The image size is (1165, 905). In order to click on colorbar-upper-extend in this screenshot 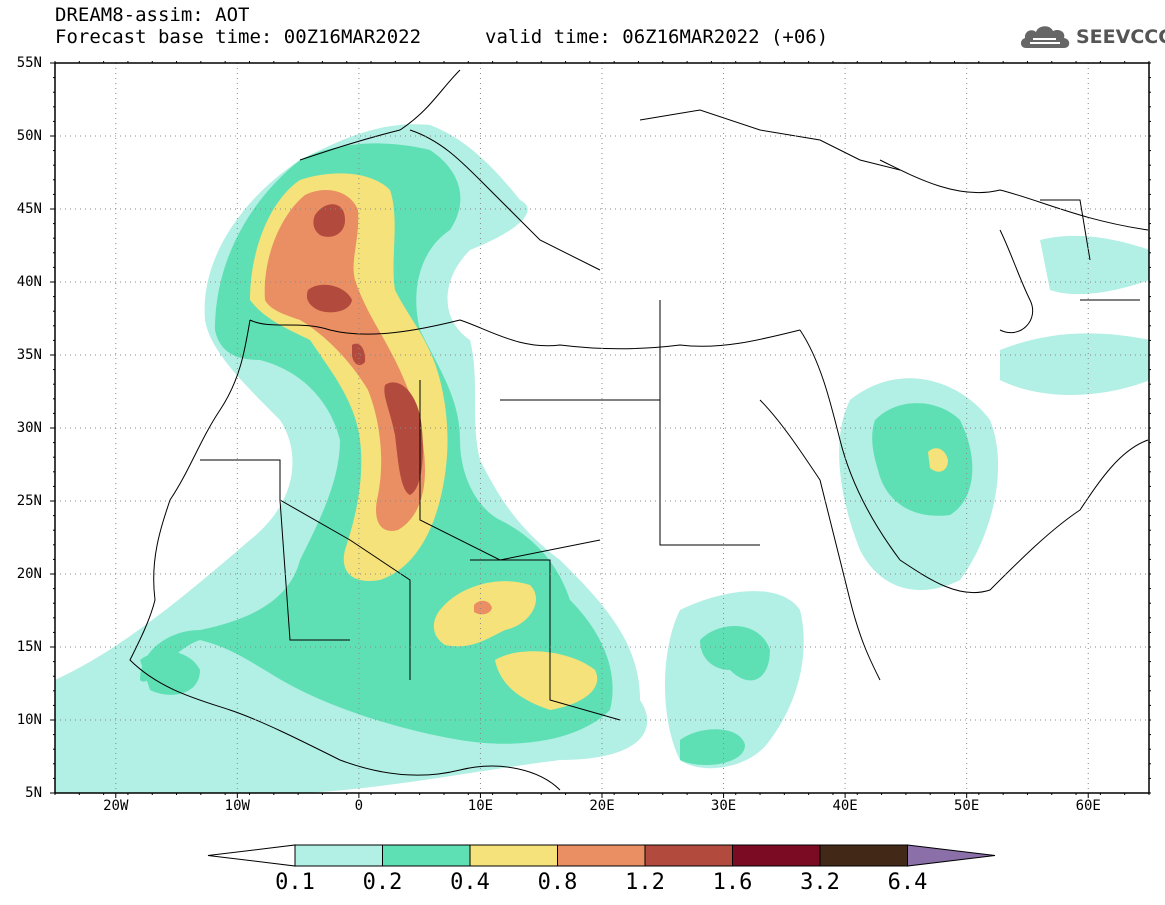, I will do `click(951, 855)`.